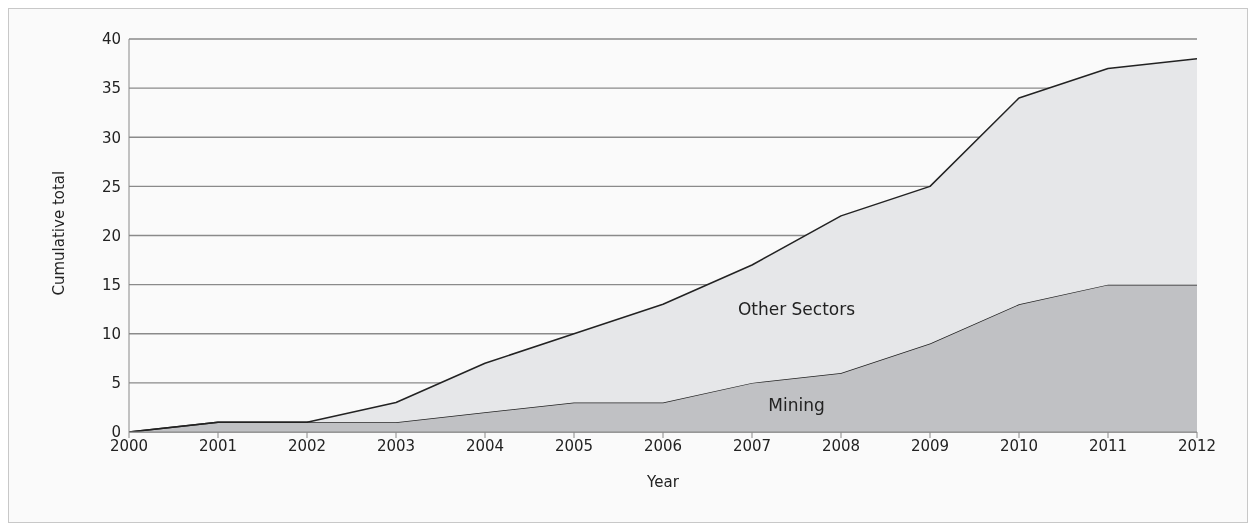 The width and height of the screenshot is (1256, 531). What do you see at coordinates (218, 445) in the screenshot?
I see `x-tick-label: 2001` at bounding box center [218, 445].